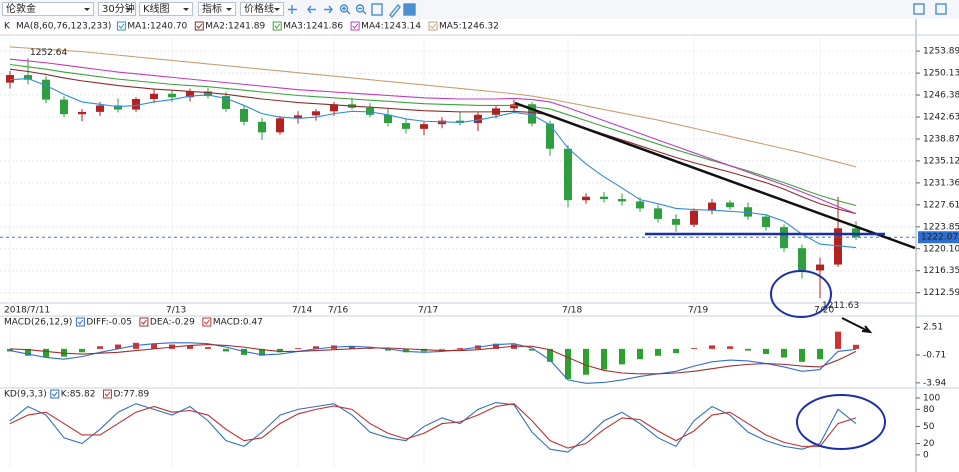 Image resolution: width=959 pixels, height=472 pixels. I want to click on left-icon, so click(311, 9).